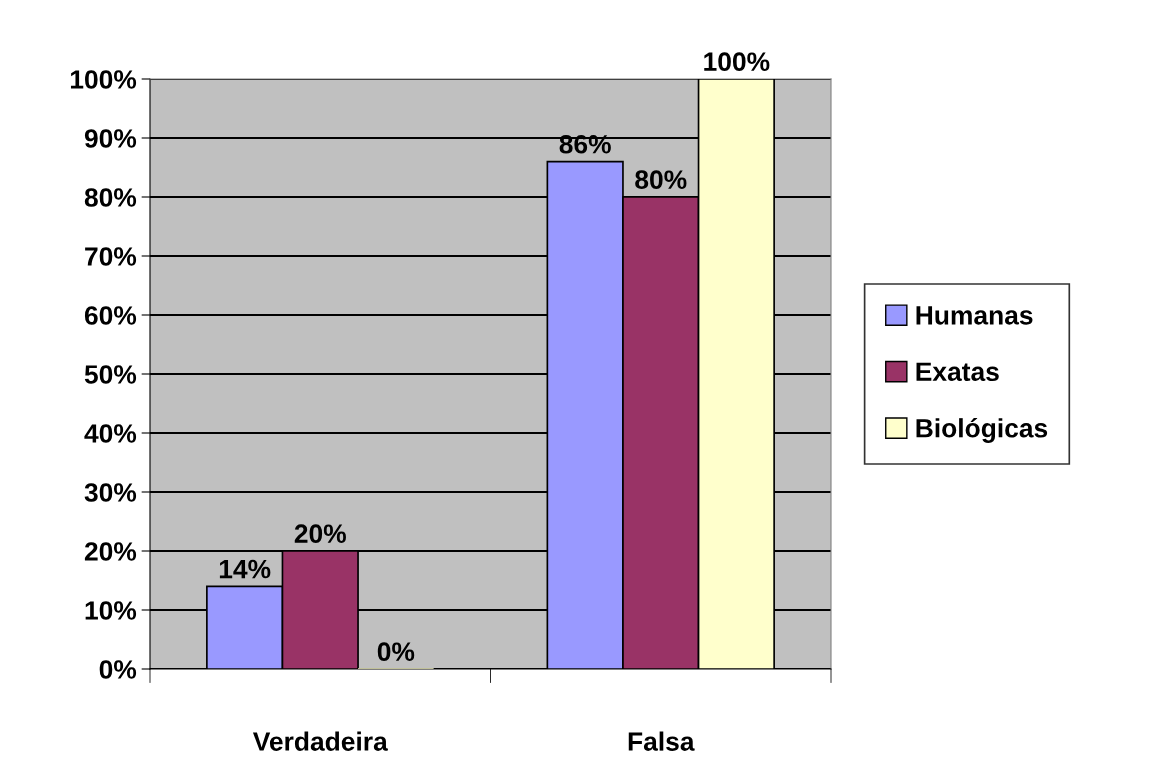  What do you see at coordinates (111, 610) in the screenshot?
I see `y-tick-label: 10%` at bounding box center [111, 610].